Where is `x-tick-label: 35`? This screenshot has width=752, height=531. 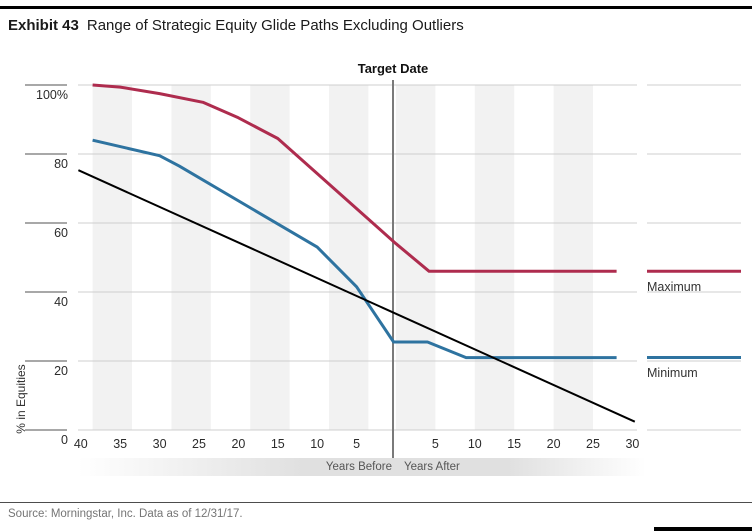
x-tick-label: 35 is located at coordinates (120, 444).